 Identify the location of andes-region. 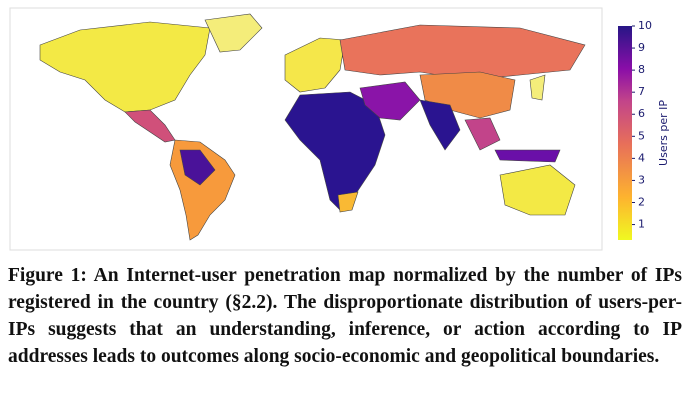
(197, 167).